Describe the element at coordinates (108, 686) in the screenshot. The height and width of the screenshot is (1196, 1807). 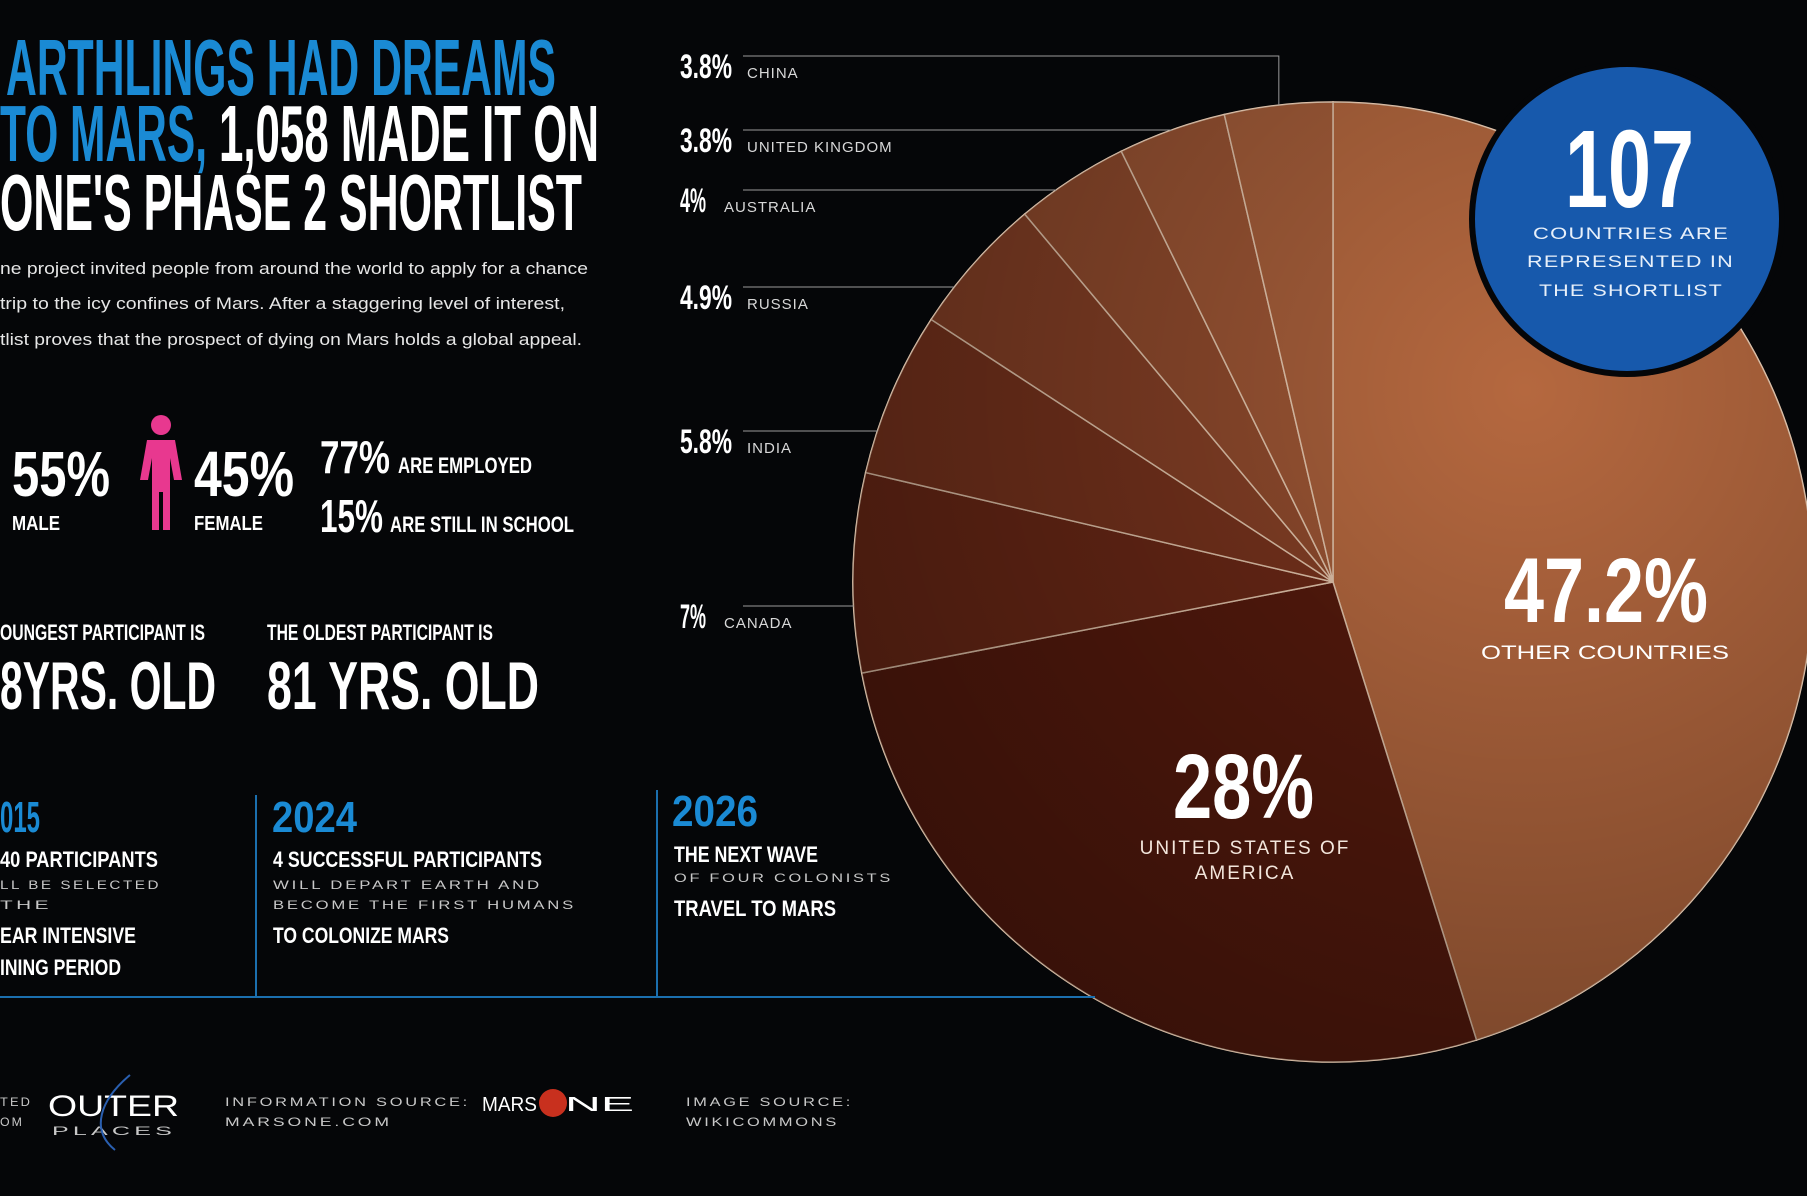
I see `age-value: 8YRS. OLD` at that location.